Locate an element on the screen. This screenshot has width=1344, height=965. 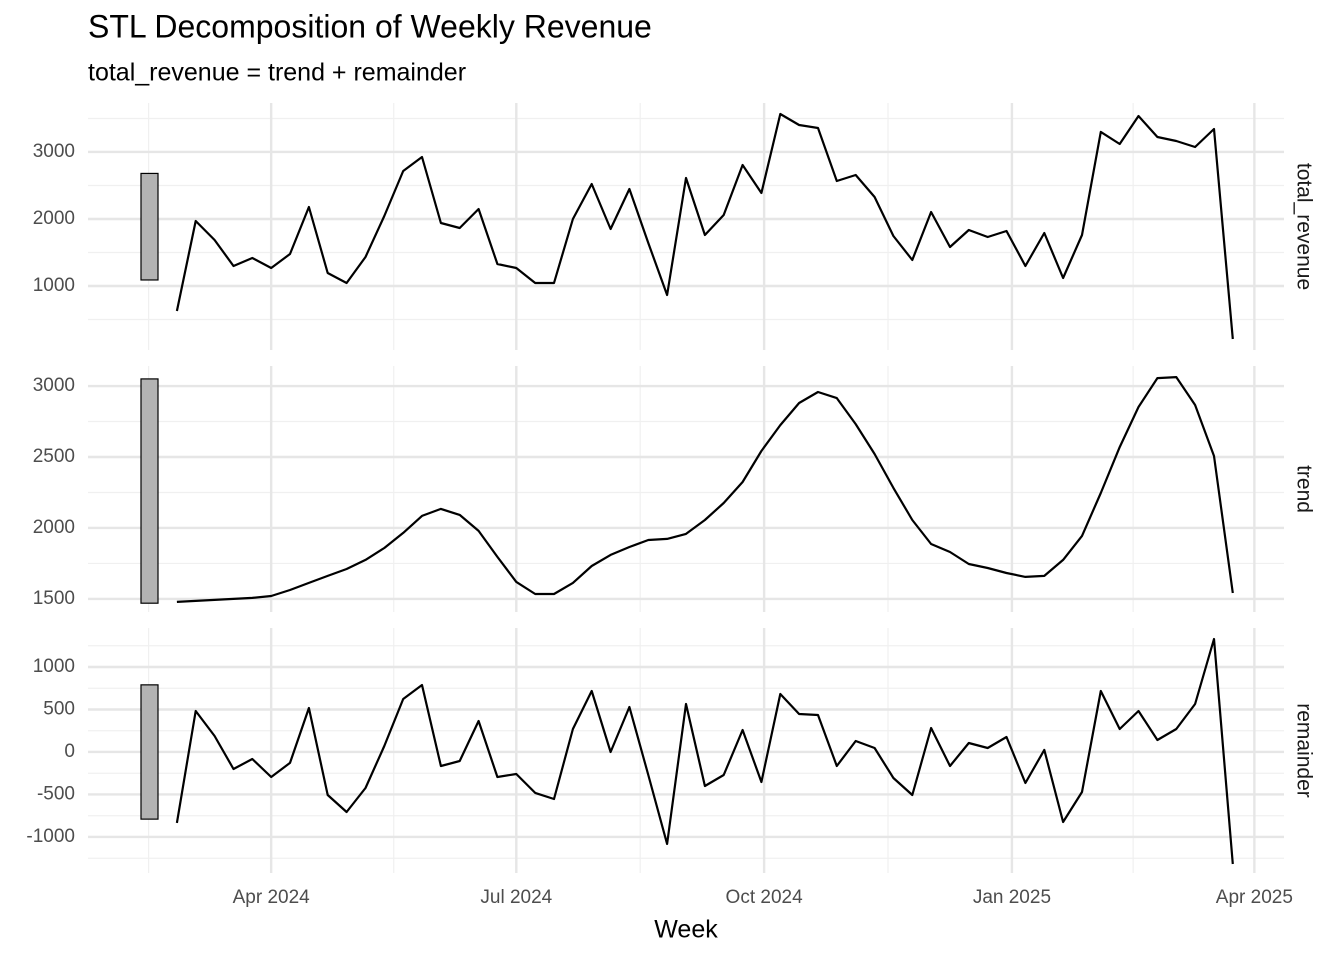
y-tick-label: -1000 is located at coordinates (50, 836).